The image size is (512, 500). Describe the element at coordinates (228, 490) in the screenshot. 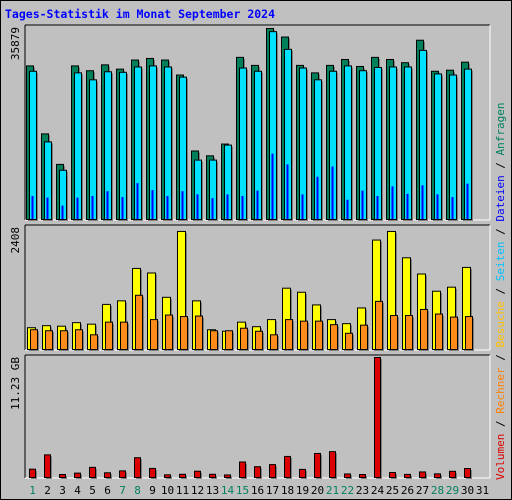

I see `x-tick-label-day-14: 14` at that location.